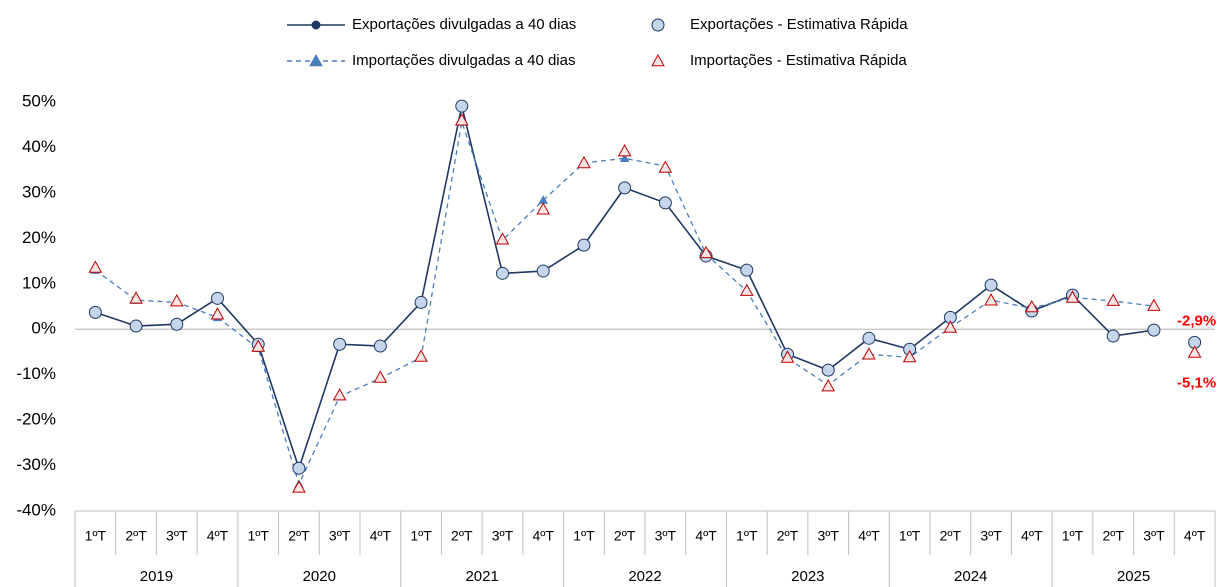  I want to click on legend-label: Importações - Estimativa Rápida, so click(798, 60).